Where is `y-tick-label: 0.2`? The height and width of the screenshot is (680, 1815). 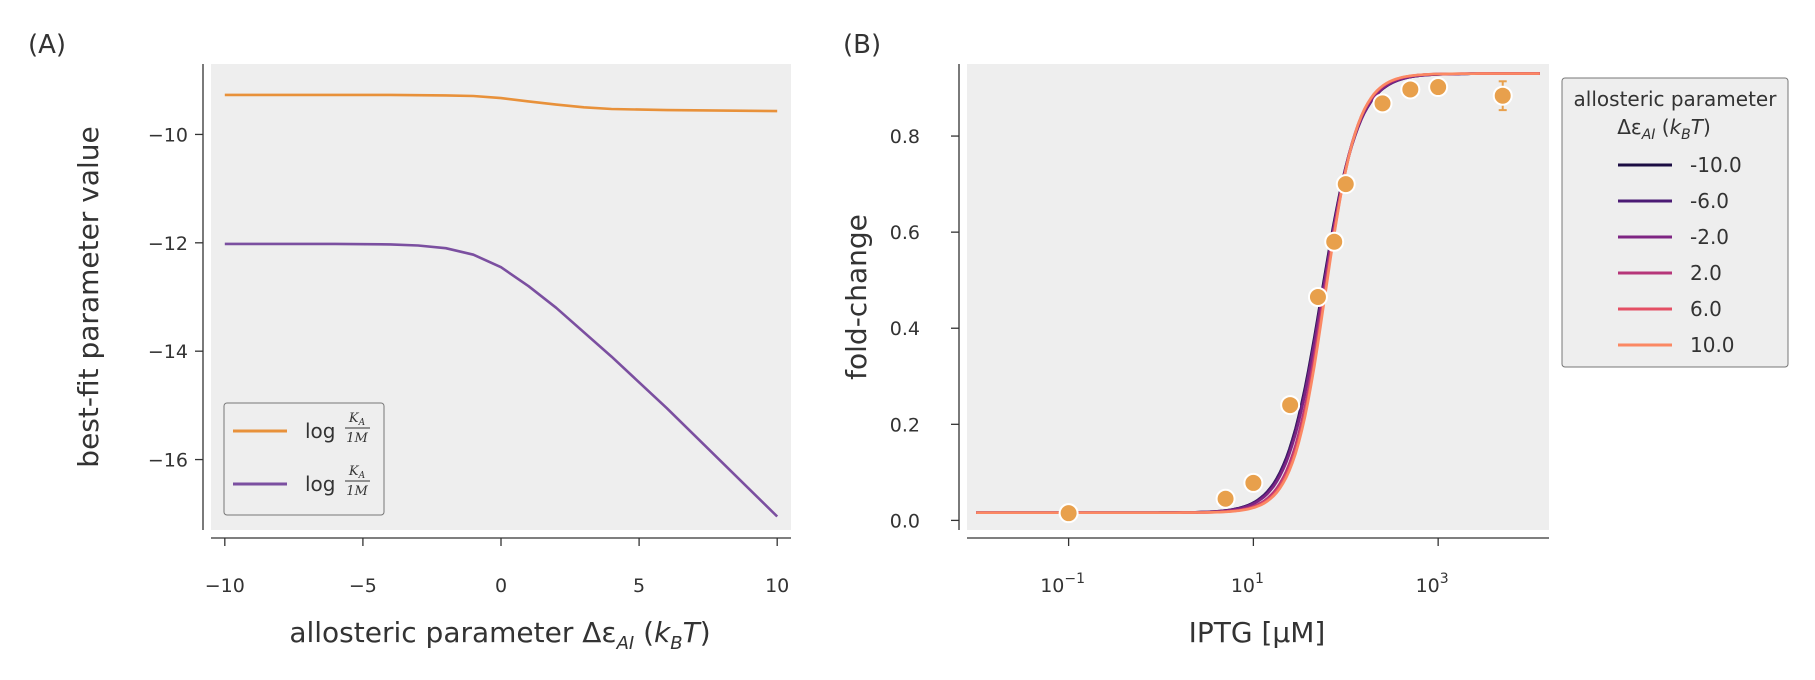 y-tick-label: 0.2 is located at coordinates (905, 425).